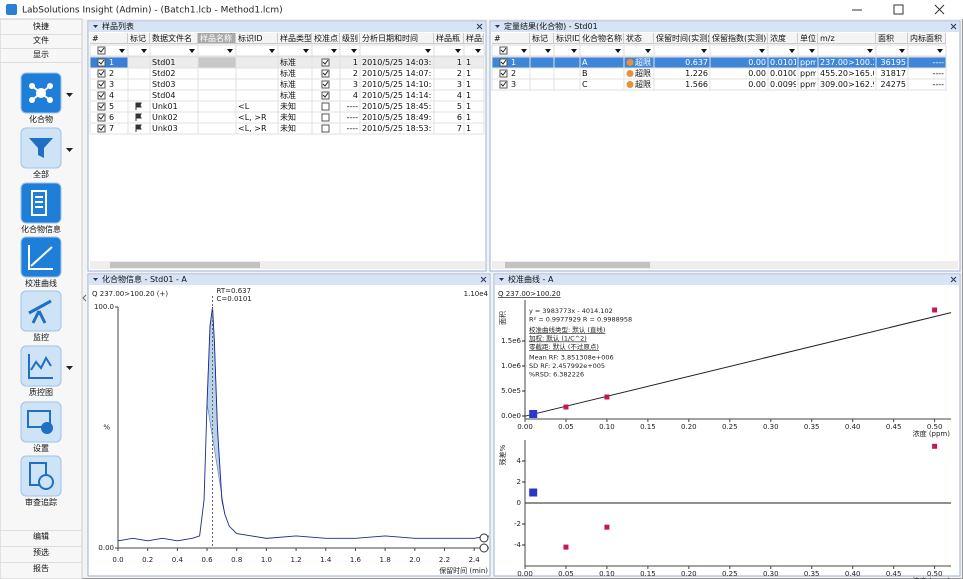 The width and height of the screenshot is (963, 579). Describe the element at coordinates (41, 311) in the screenshot. I see `tool-icon` at that location.